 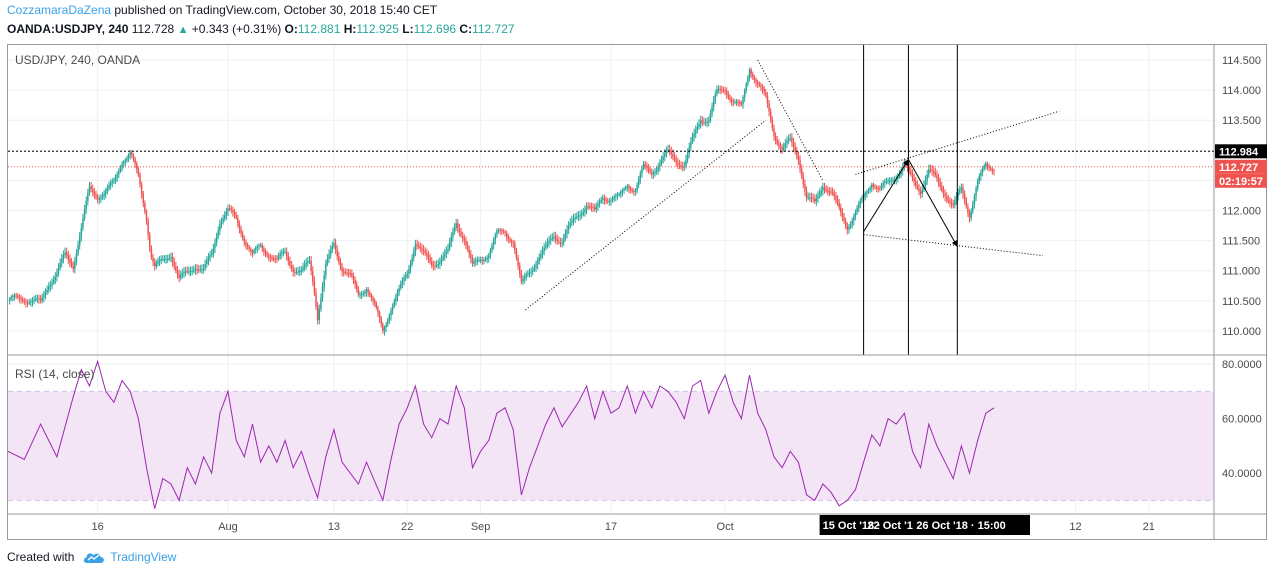 What do you see at coordinates (924, 525) in the screenshot?
I see `date-labels-bg` at bounding box center [924, 525].